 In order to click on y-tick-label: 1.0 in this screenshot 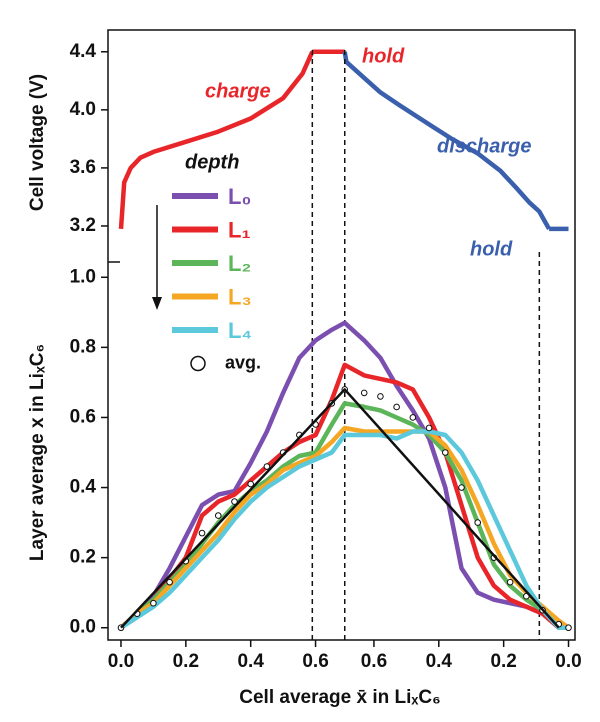, I will do `click(83, 276)`.